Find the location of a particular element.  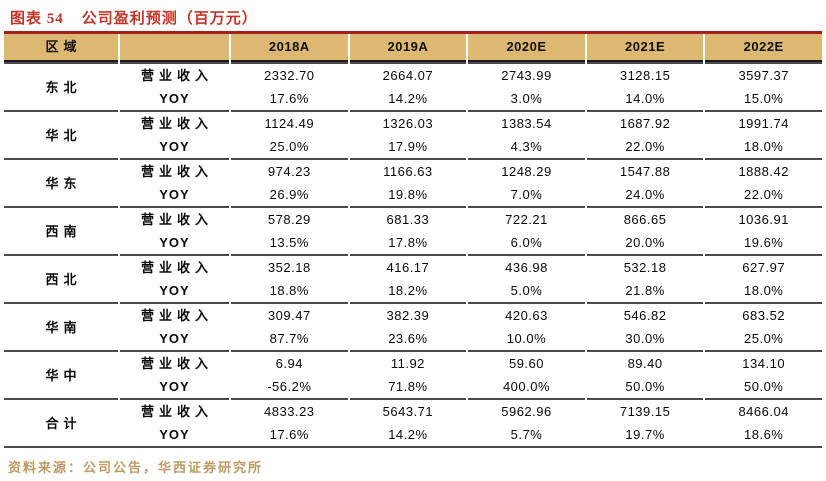

revenue-value-cell: 683.52 is located at coordinates (763, 314).